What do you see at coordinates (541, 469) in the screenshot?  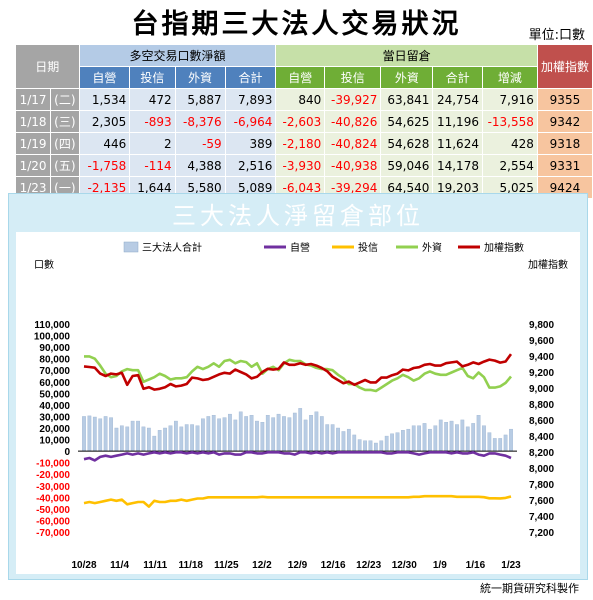 I see `y2-tick-label: 8,000` at bounding box center [541, 469].